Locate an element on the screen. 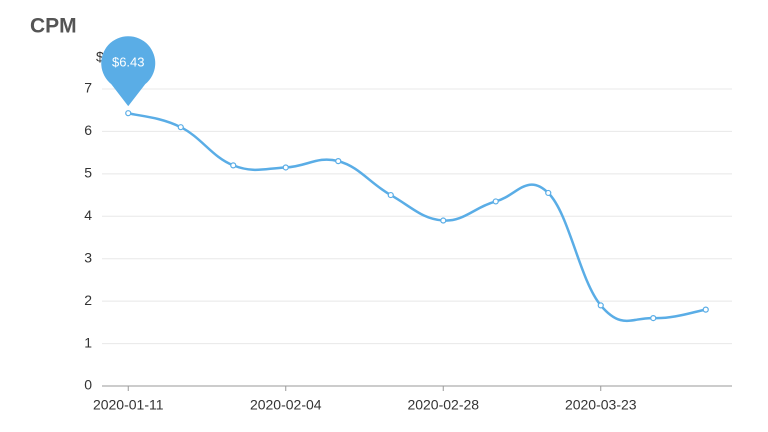 The image size is (768, 432). x-tick-label: 2020-01-11 is located at coordinates (128, 405).